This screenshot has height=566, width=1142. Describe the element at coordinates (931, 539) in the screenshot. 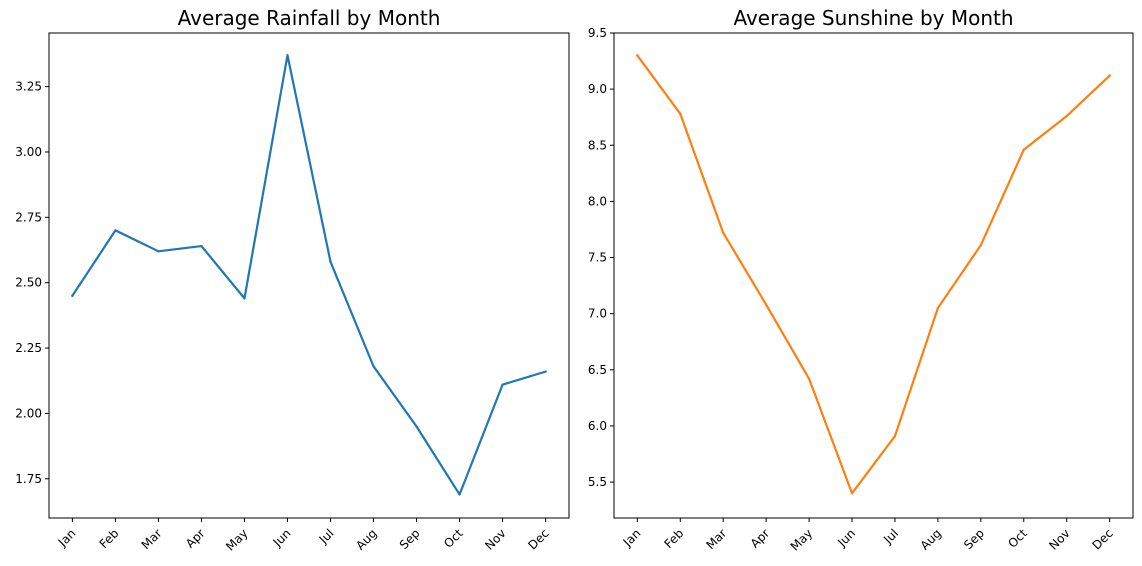

I see `sunshine-x-tick-label: Aug` at that location.